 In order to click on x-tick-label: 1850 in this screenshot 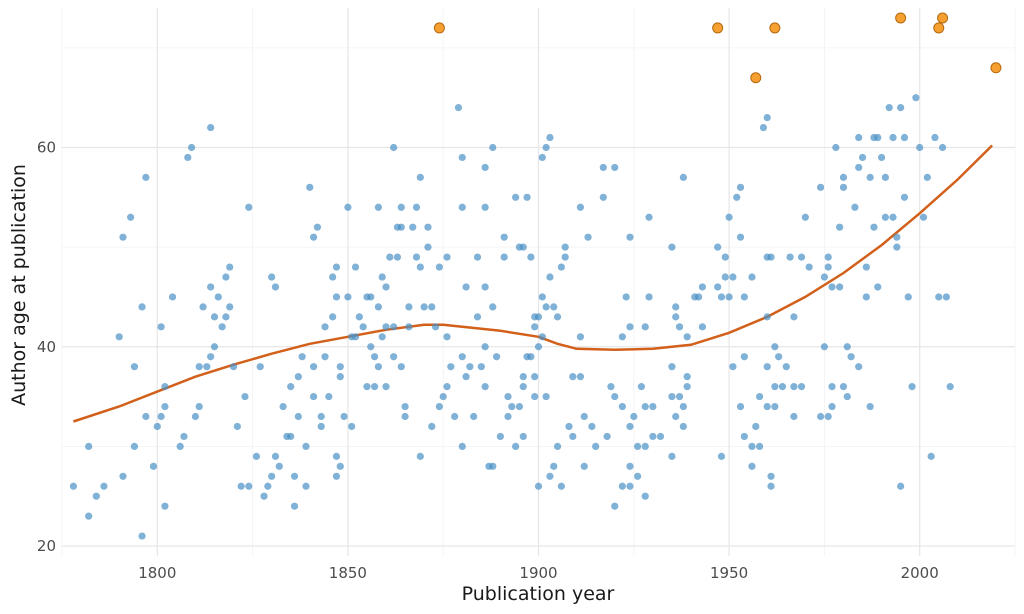, I will do `click(348, 573)`.